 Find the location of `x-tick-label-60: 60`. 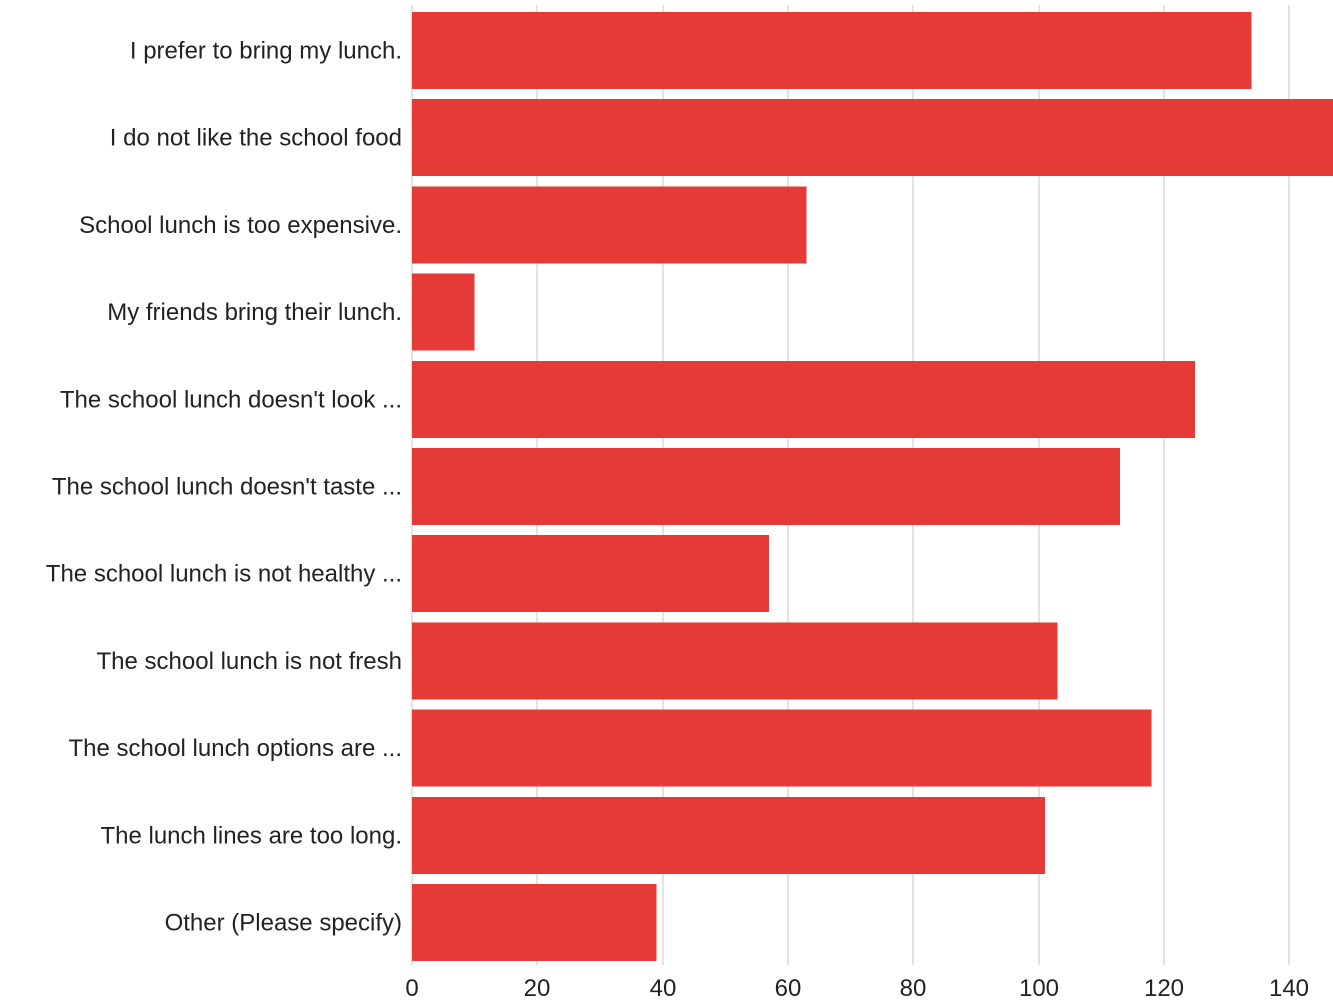

x-tick-label-60: 60 is located at coordinates (788, 988).